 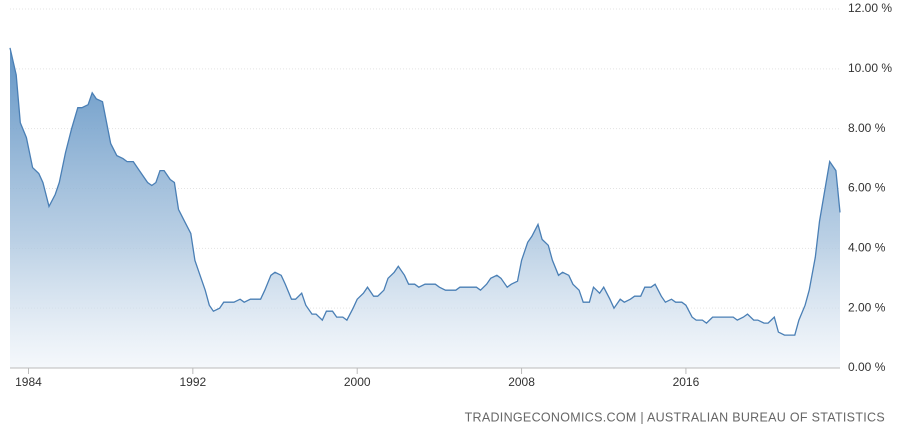 I want to click on y-tick-label: 4.00 %, so click(x=867, y=248).